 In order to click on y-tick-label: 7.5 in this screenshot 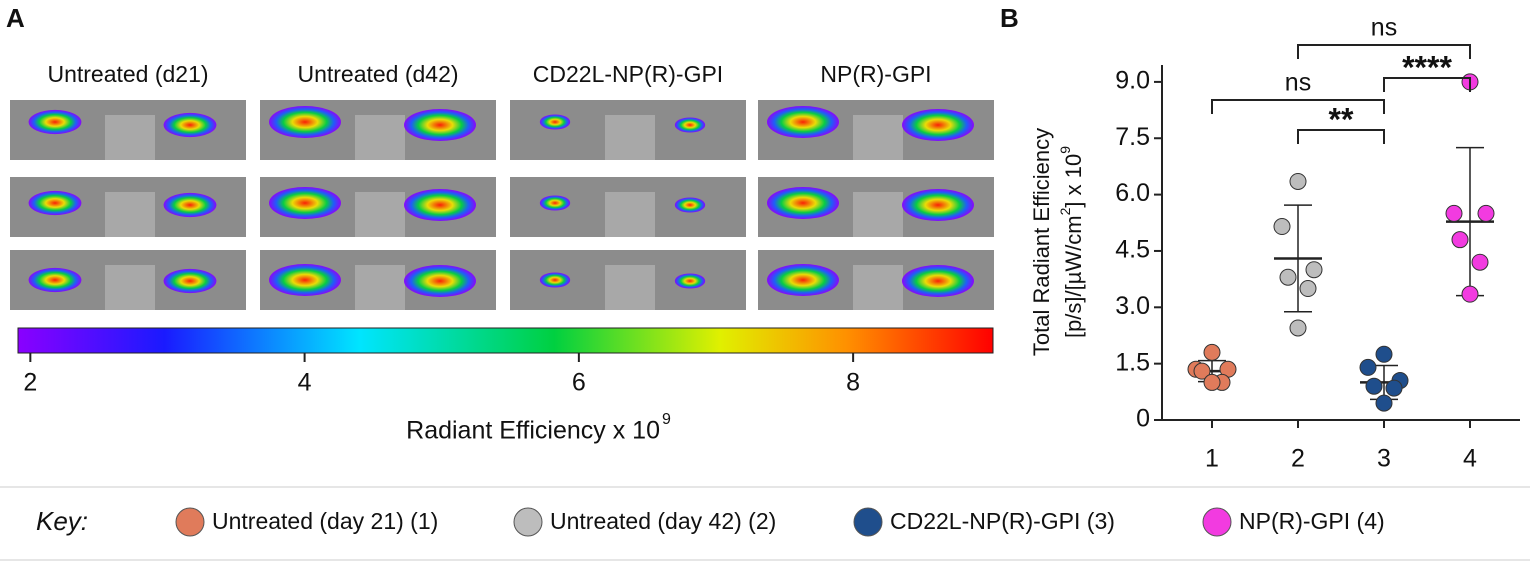, I will do `click(1132, 137)`.